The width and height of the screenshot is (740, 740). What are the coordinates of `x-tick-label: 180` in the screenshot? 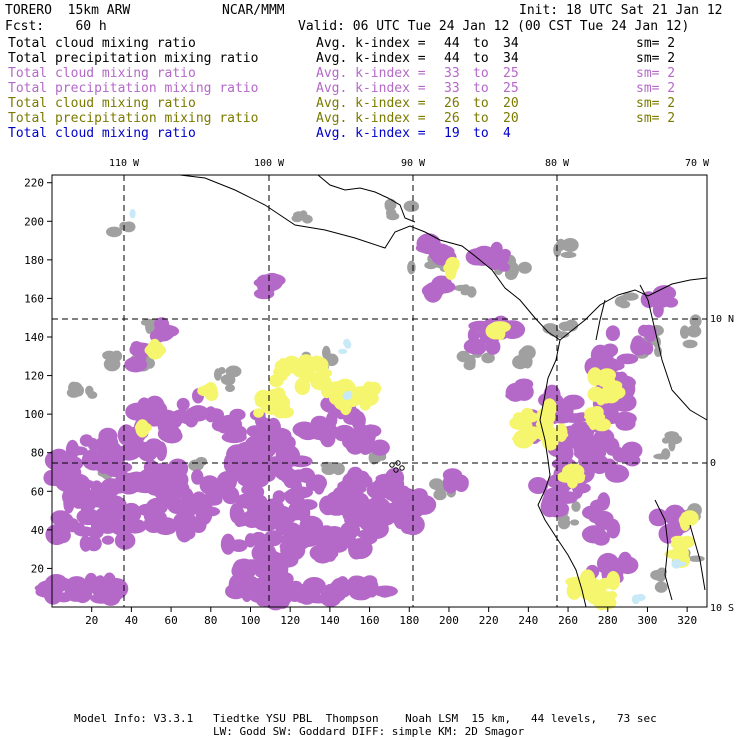 It's located at (409, 620).